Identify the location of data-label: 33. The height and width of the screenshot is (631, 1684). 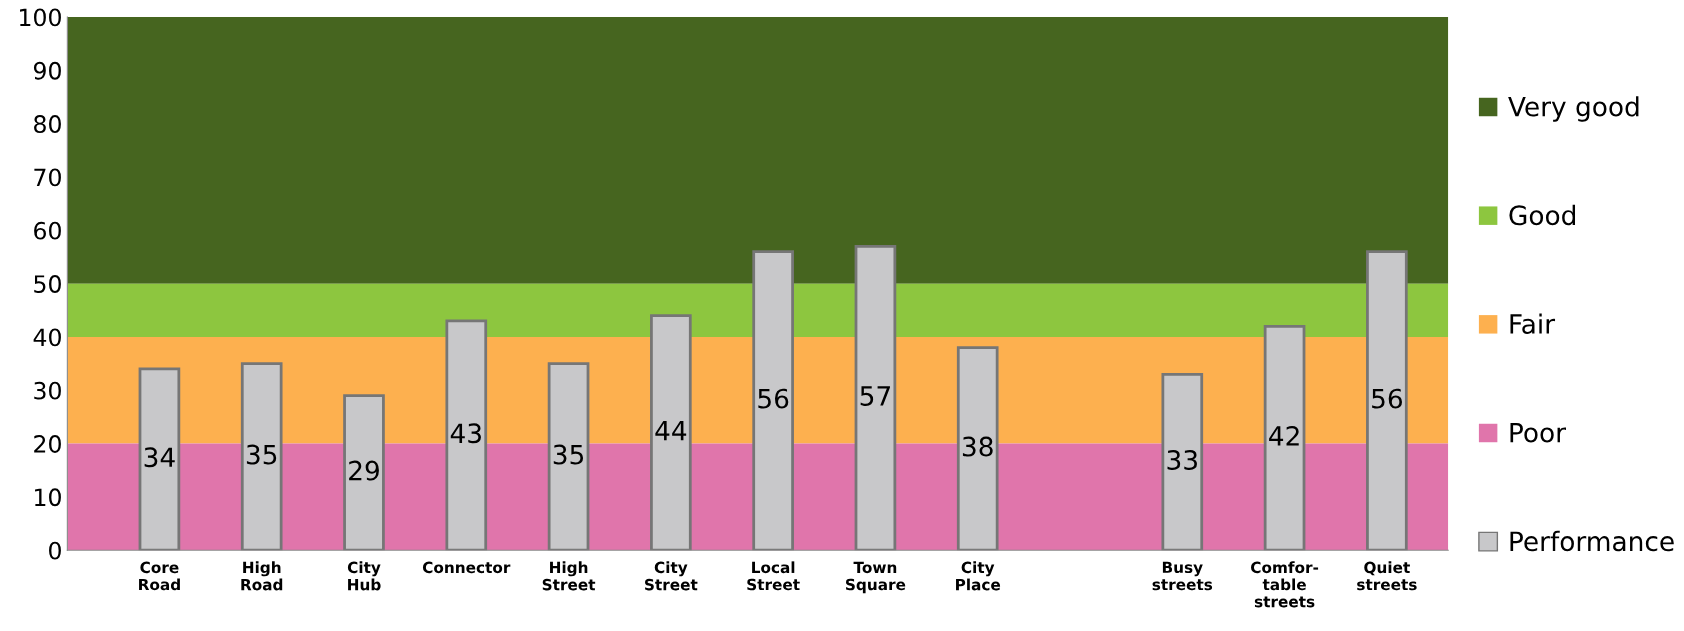
(1182, 459).